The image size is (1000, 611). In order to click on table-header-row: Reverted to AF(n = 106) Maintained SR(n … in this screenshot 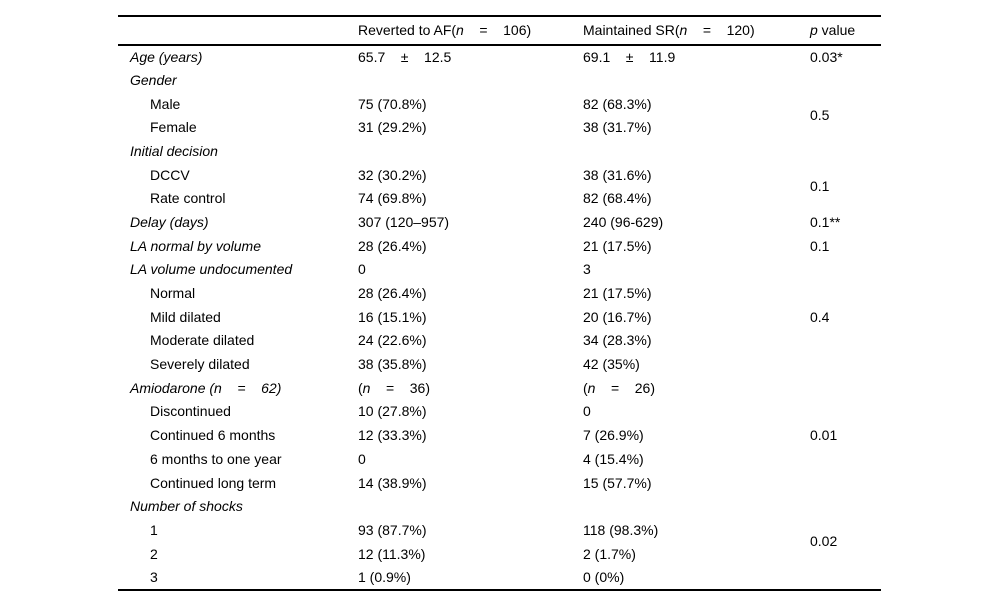, I will do `click(499, 31)`.